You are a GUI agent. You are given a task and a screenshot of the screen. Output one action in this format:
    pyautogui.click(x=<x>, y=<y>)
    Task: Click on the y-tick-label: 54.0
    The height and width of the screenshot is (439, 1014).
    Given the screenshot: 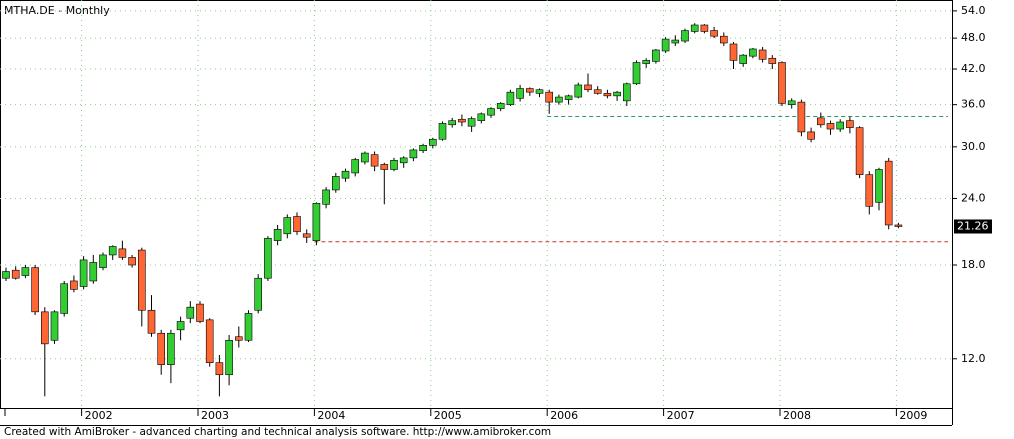 What is the action you would take?
    pyautogui.click(x=973, y=10)
    